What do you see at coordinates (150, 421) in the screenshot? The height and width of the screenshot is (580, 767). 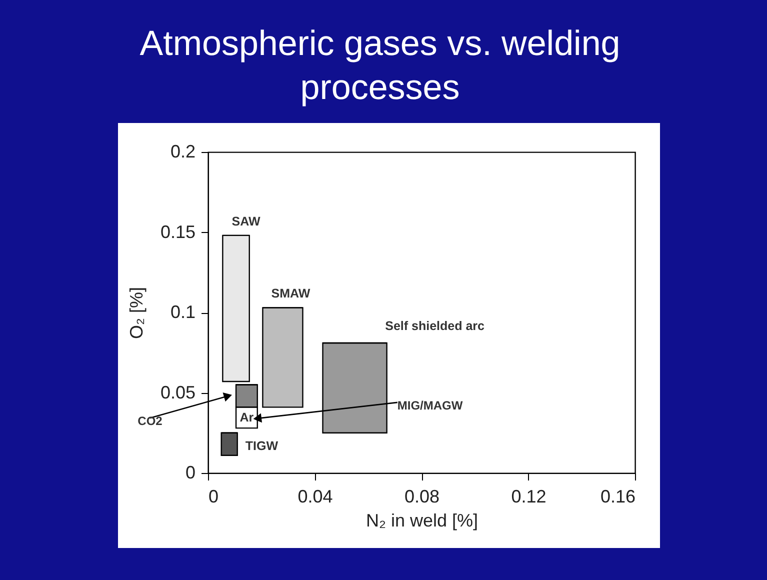 I see `text: CO2` at bounding box center [150, 421].